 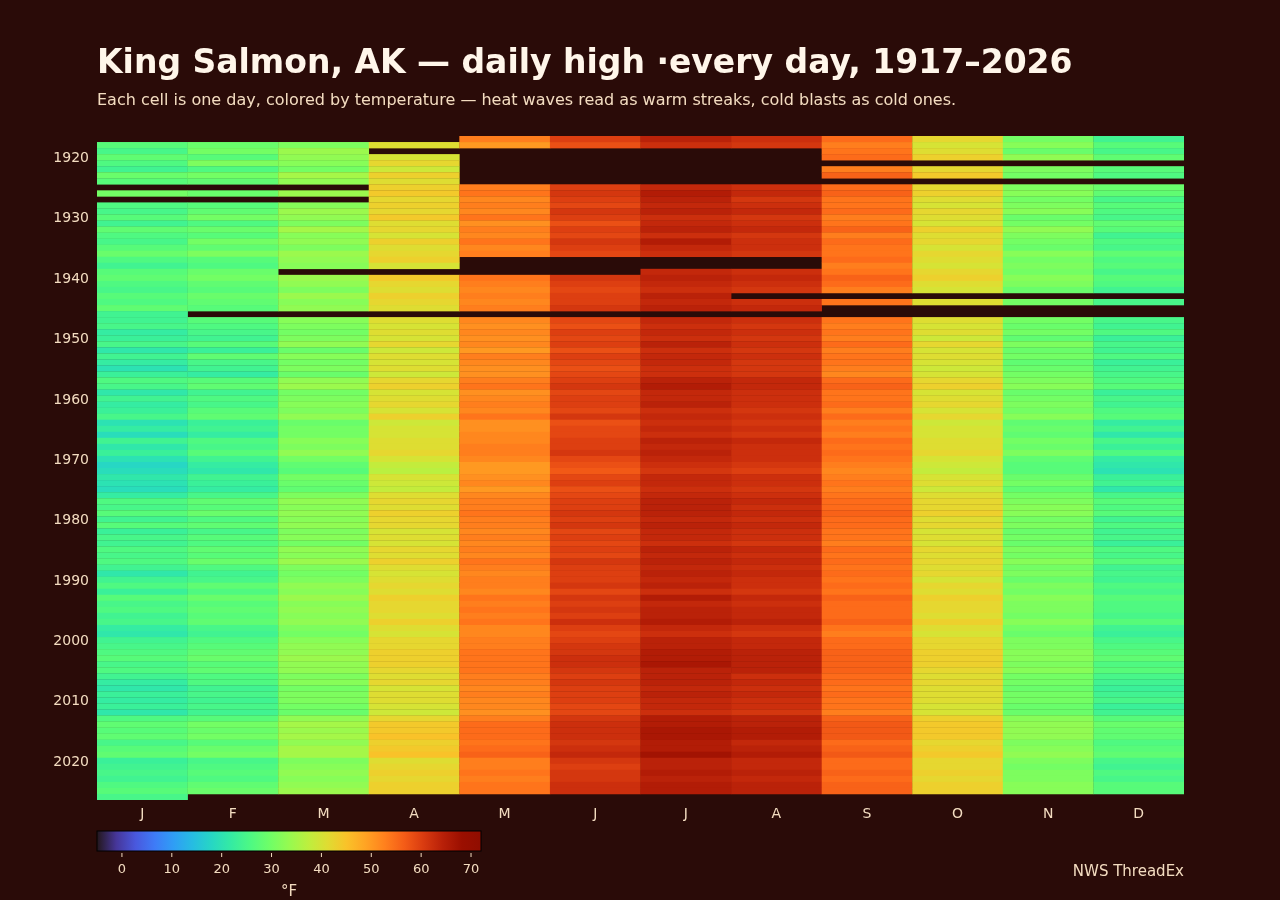 What do you see at coordinates (71, 579) in the screenshot?
I see `y-tick-label: 1990` at bounding box center [71, 579].